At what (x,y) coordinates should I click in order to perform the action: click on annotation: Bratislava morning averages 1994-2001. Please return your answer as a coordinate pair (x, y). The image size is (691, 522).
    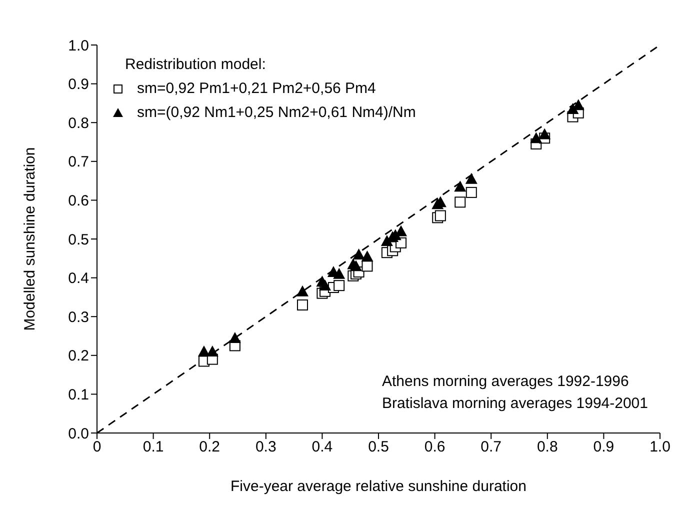
    Looking at the image, I should click on (515, 404).